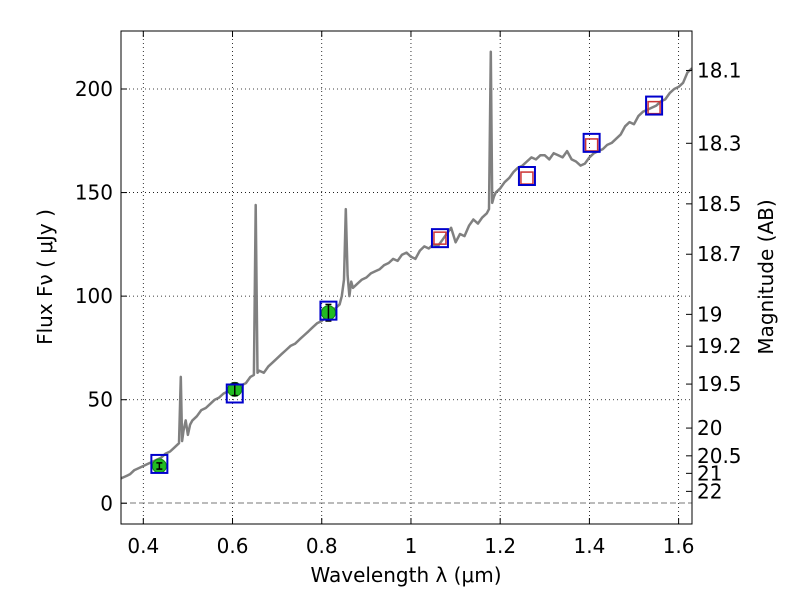  I want to click on mag-tick-label: 19.5, so click(719, 384).